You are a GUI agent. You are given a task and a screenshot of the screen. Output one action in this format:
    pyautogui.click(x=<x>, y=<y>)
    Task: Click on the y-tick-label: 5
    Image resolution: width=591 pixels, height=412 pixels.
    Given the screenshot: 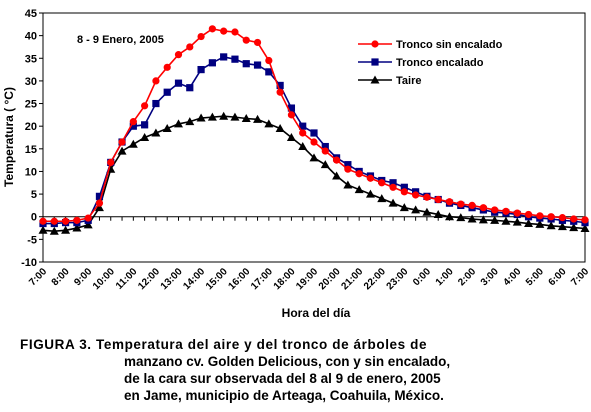 What is the action you would take?
    pyautogui.click(x=34, y=195)
    